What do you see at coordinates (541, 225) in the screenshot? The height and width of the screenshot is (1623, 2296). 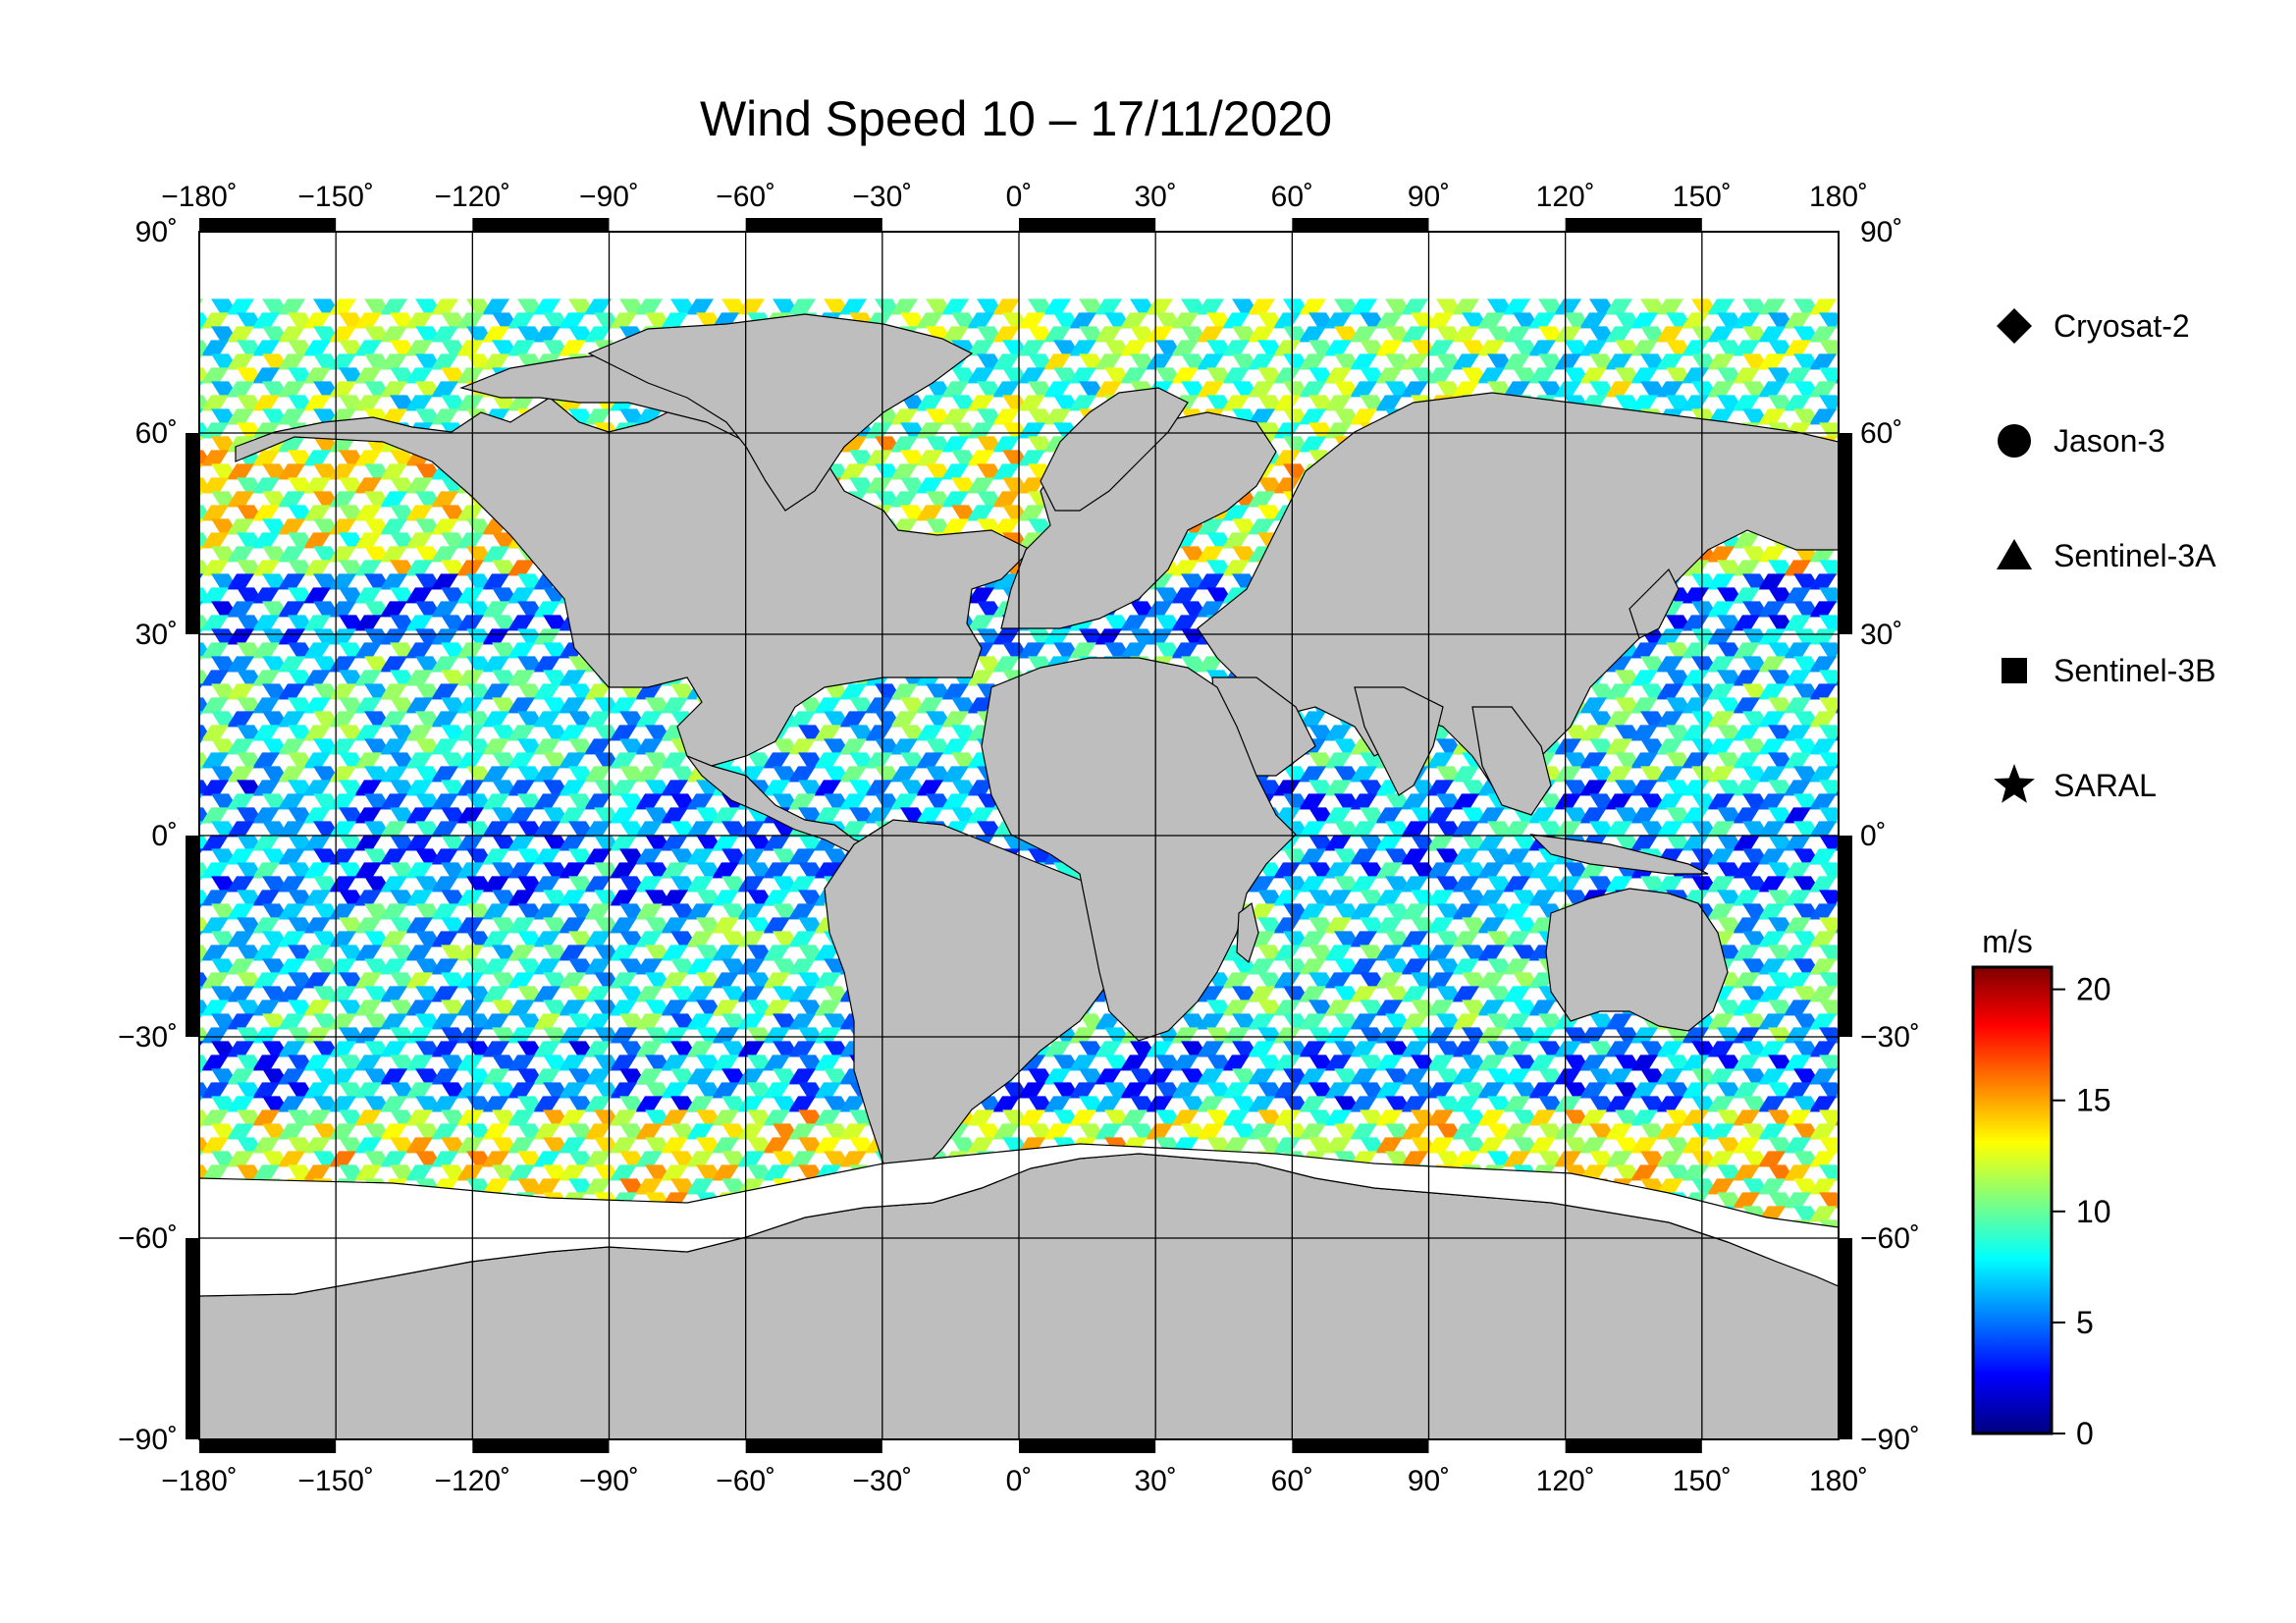 I see `frame-bar-top` at bounding box center [541, 225].